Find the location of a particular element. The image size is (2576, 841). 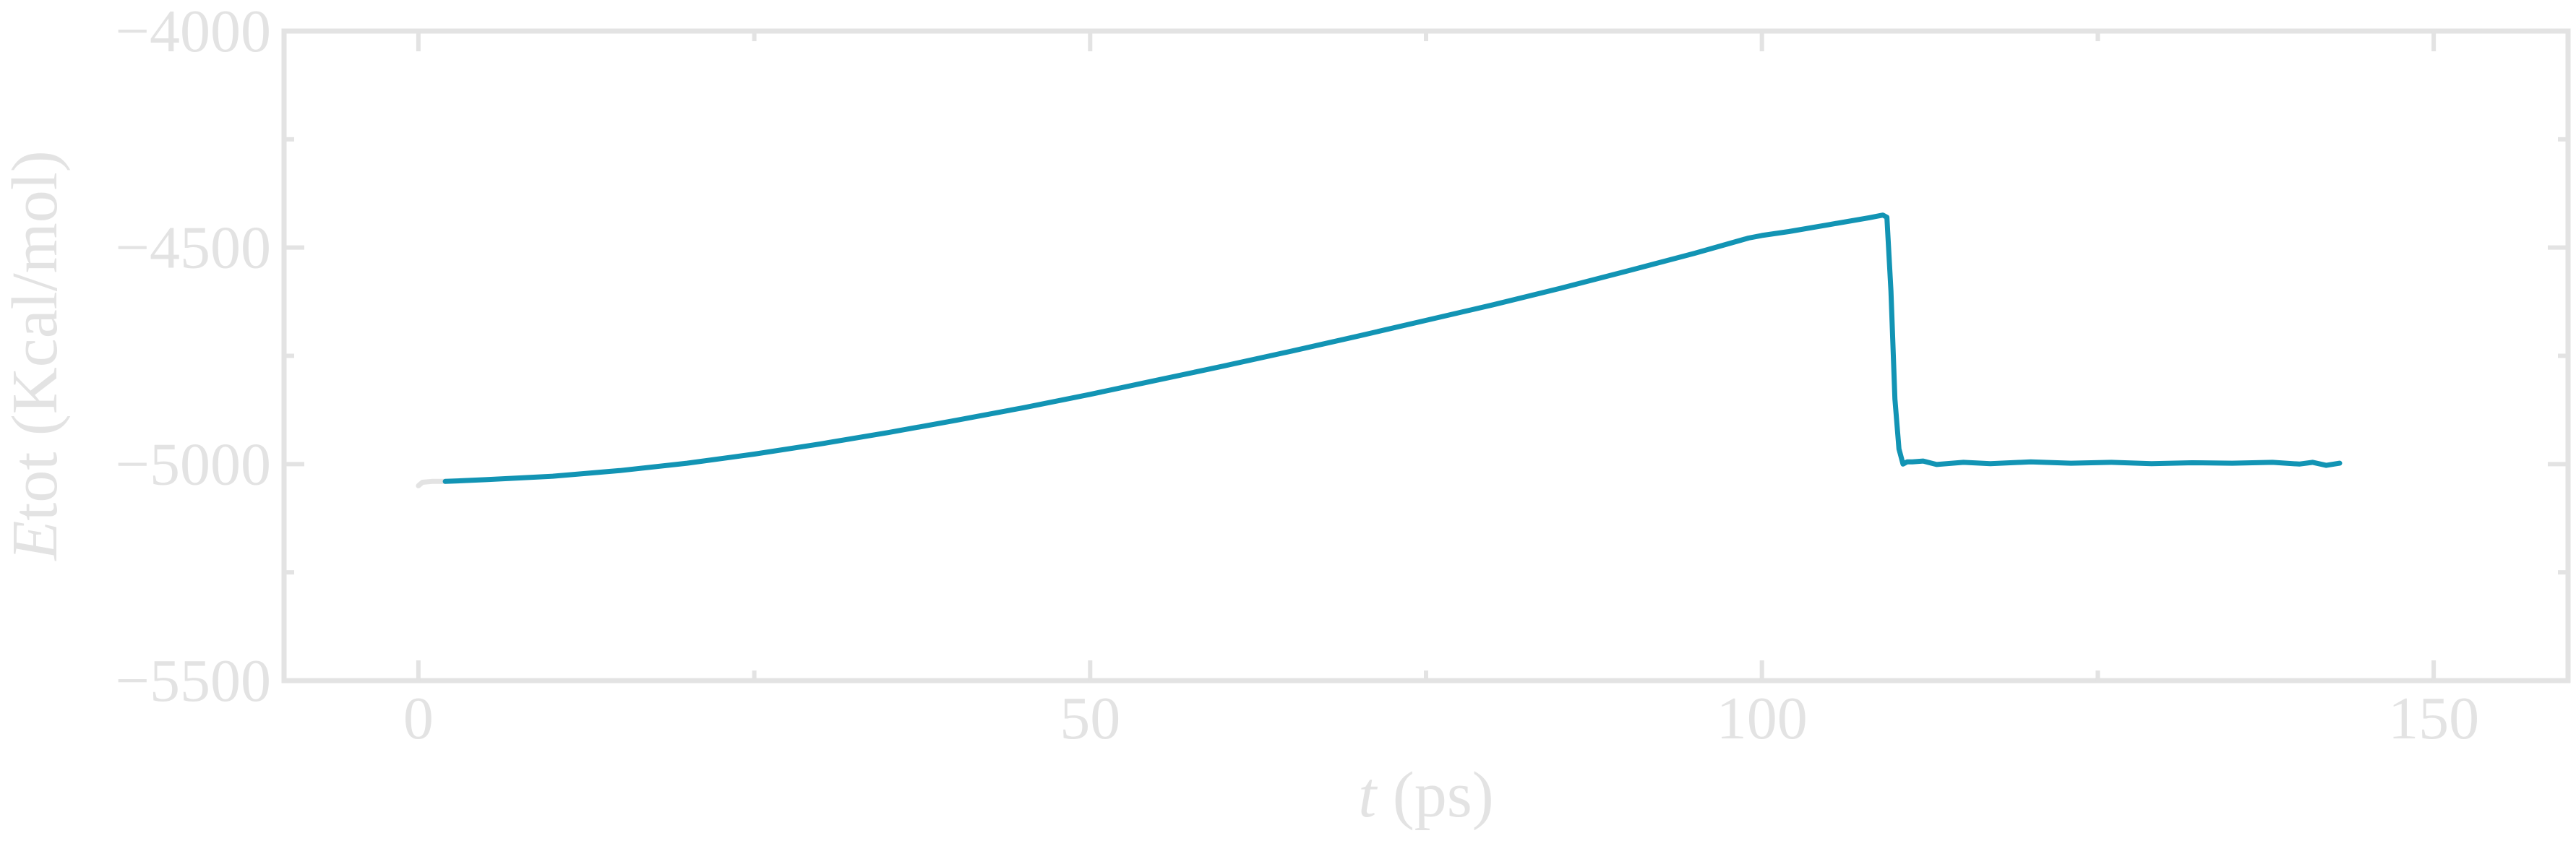

x-axis-label: t (ps) is located at coordinates (1426, 795).